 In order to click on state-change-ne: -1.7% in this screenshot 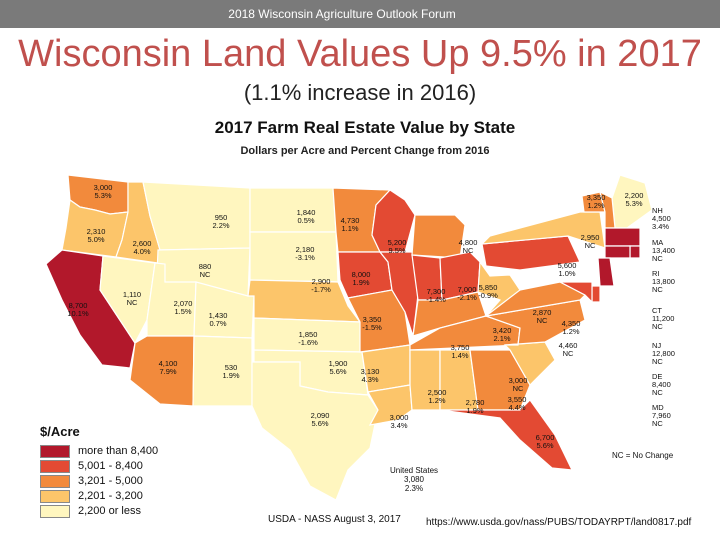, I will do `click(321, 289)`.